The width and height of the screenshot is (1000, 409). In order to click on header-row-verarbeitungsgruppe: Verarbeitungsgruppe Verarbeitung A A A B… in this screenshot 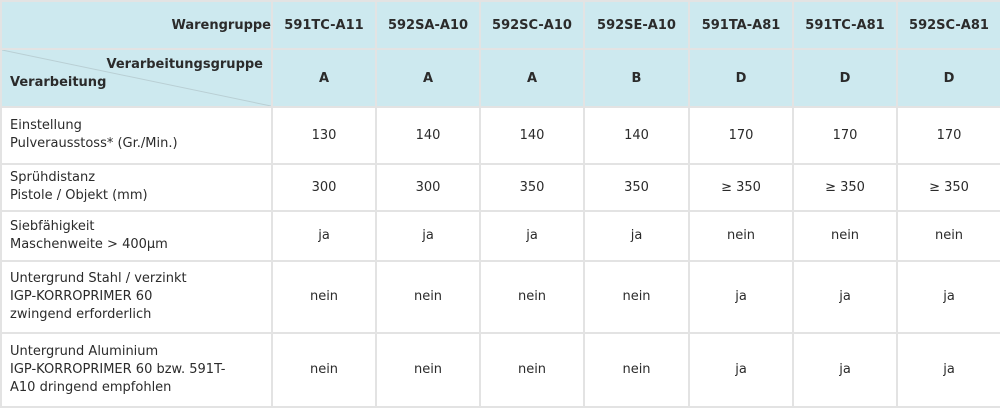, I will do `click(500, 78)`.